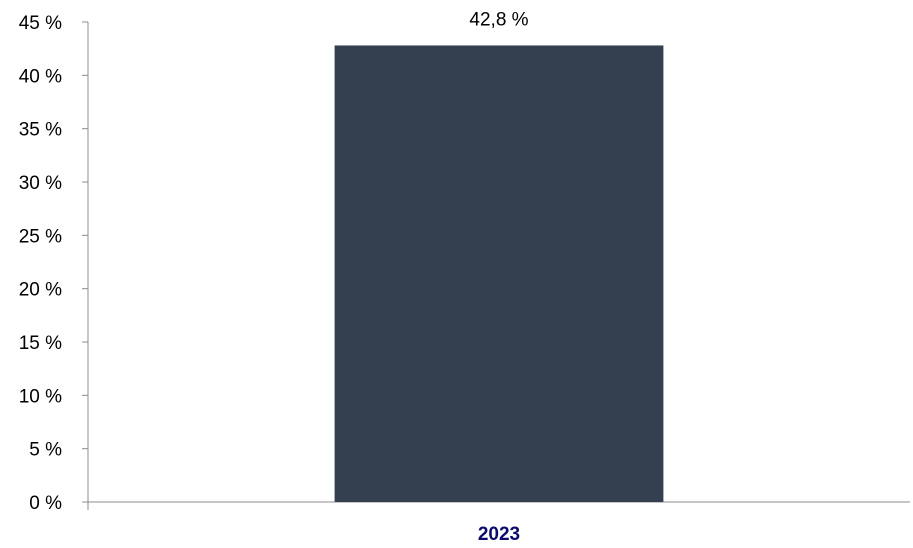 The height and width of the screenshot is (548, 913). I want to click on x-axis: 2023, so click(499, 523).